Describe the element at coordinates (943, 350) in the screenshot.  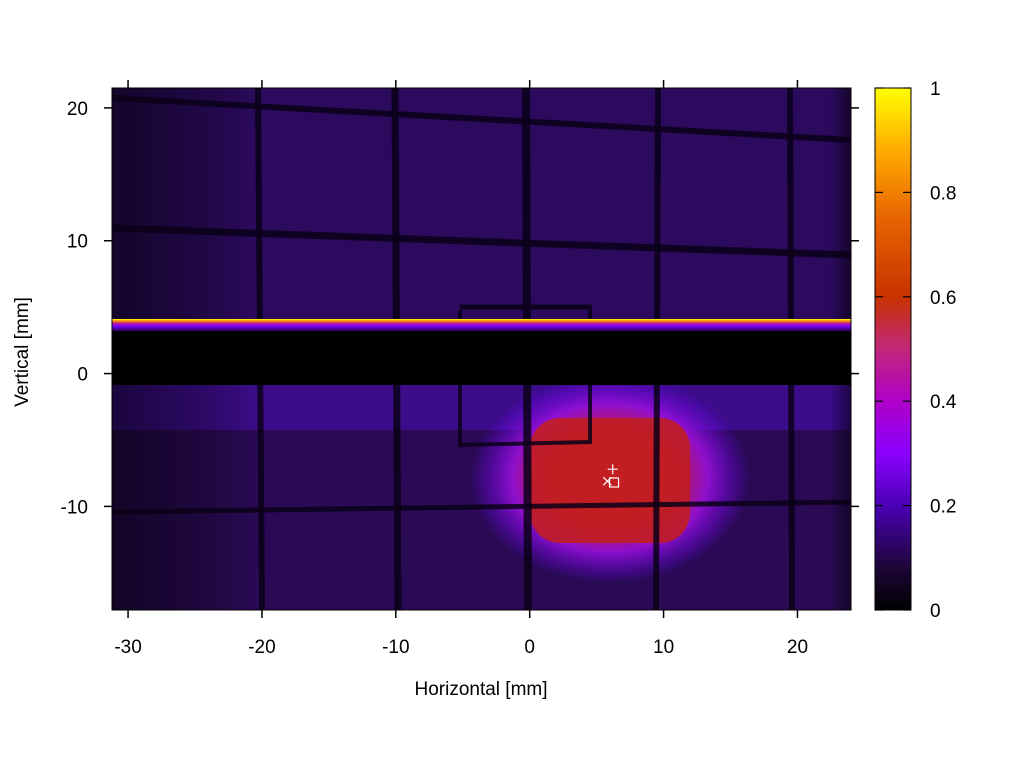
I see `colorbar-tick-labels: 0 0.2 0.4 0.6 0.8 1` at that location.